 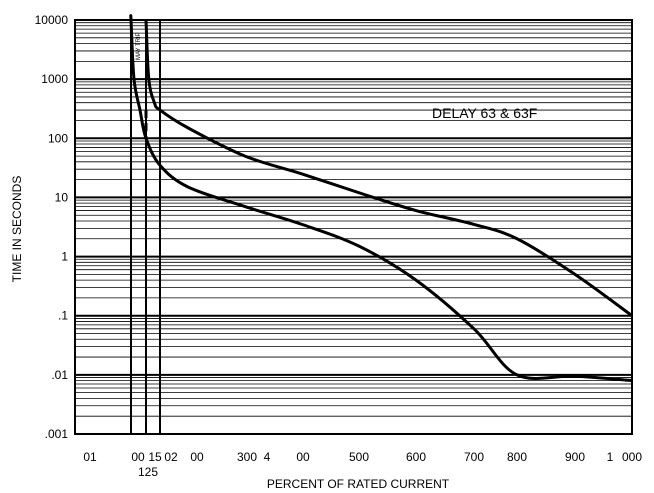 What do you see at coordinates (155, 457) in the screenshot?
I see `x-tick-label: 15` at bounding box center [155, 457].